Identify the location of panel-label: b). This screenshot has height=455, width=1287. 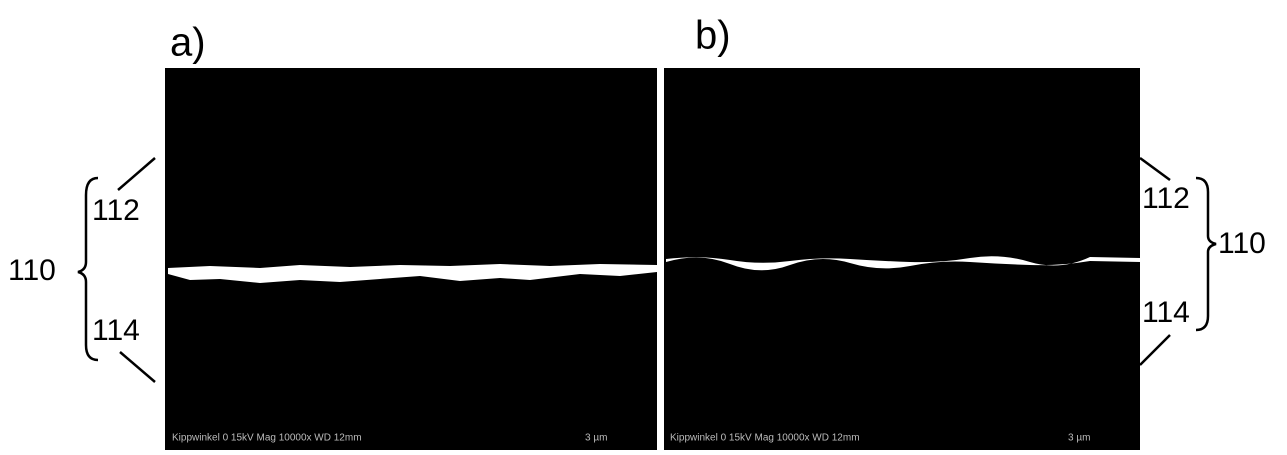
(713, 36).